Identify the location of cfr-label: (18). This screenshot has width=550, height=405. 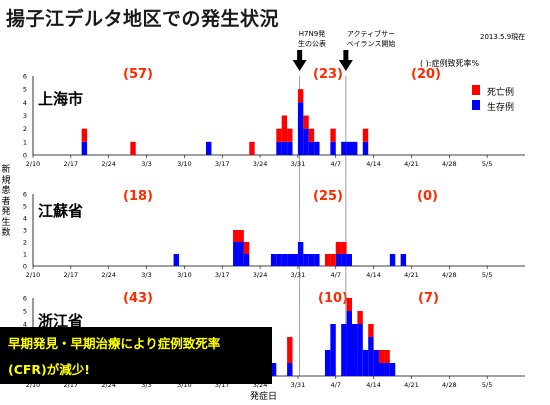
(138, 196).